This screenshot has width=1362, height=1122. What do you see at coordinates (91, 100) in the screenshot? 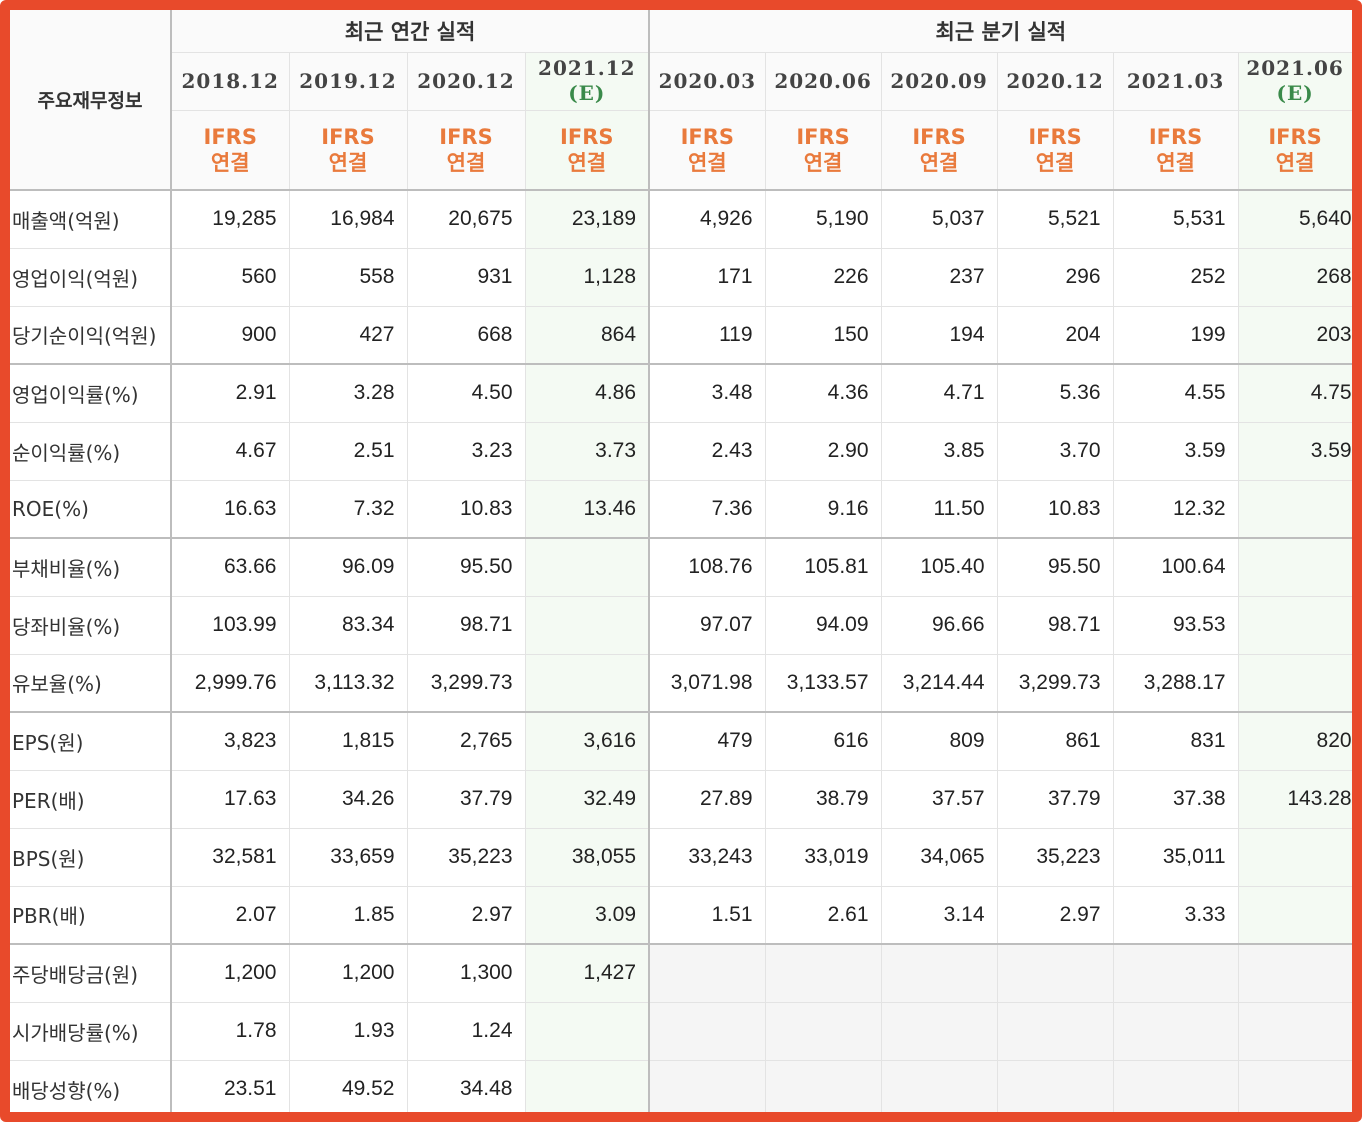
I see `row-label-header: 주요재무정보` at bounding box center [91, 100].